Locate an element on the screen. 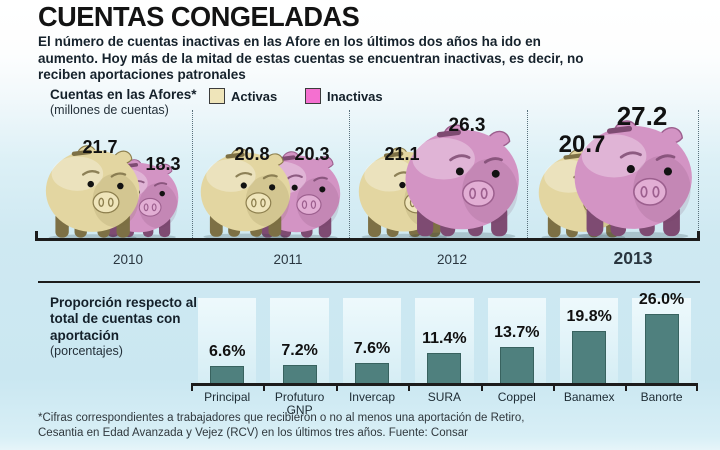  bar-value-label: 7.2% is located at coordinates (299, 350).